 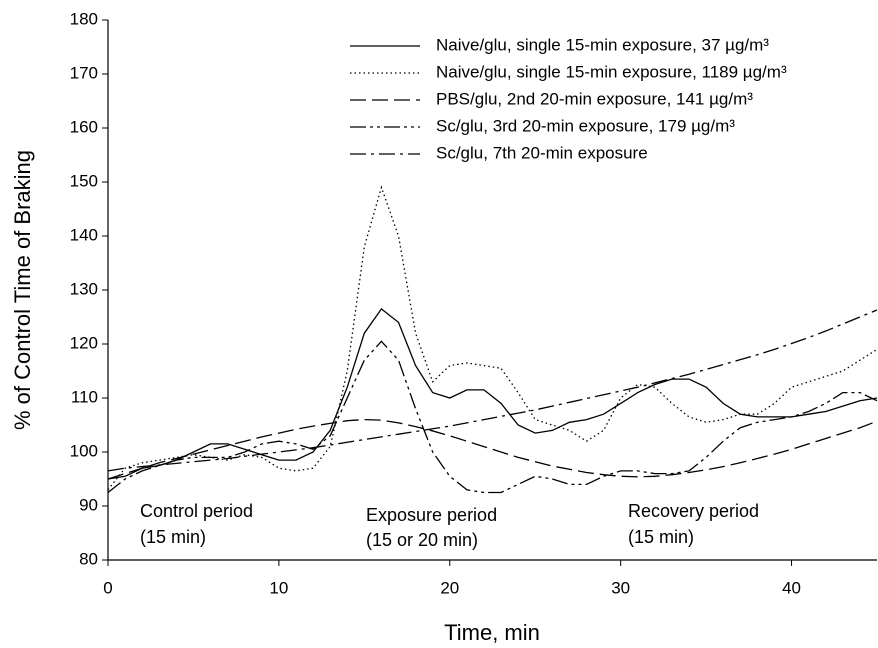 I want to click on y-tick-label: 110, so click(x=84, y=396).